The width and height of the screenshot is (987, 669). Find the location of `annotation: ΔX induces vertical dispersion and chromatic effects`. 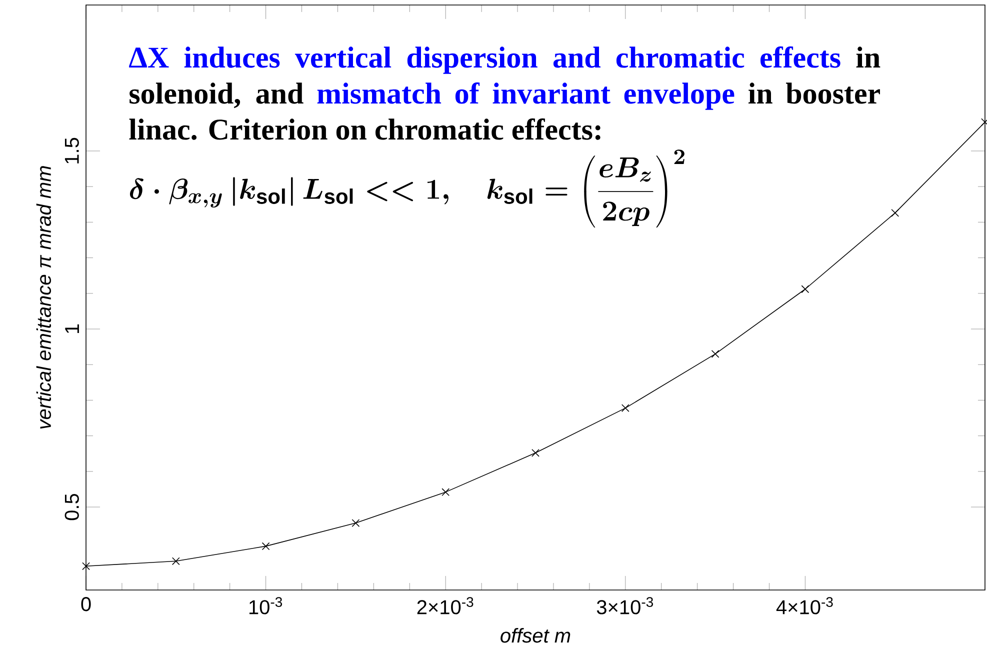

annotation: ΔX induces vertical dispersion and chromatic effects is located at coordinates (484, 60).